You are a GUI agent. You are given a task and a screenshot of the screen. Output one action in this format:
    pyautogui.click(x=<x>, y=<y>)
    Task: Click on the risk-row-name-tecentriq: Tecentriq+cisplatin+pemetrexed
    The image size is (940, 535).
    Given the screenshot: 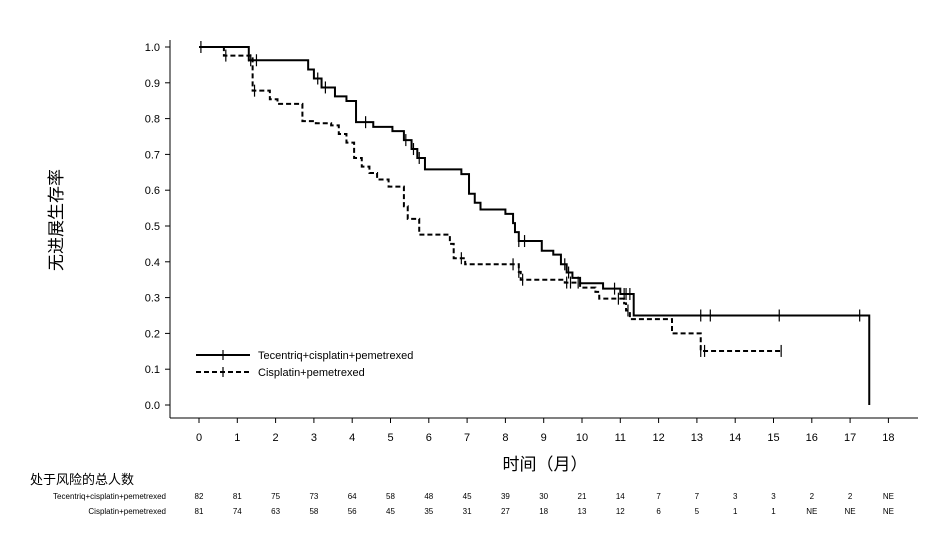 What is the action you would take?
    pyautogui.click(x=109, y=496)
    